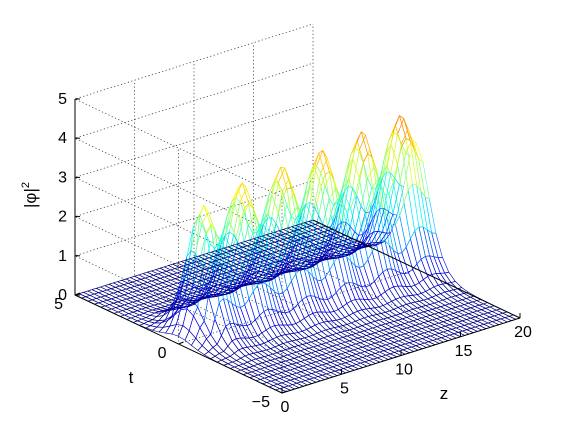  Describe the element at coordinates (261, 402) in the screenshot. I see `t-tick-label: −5` at that location.